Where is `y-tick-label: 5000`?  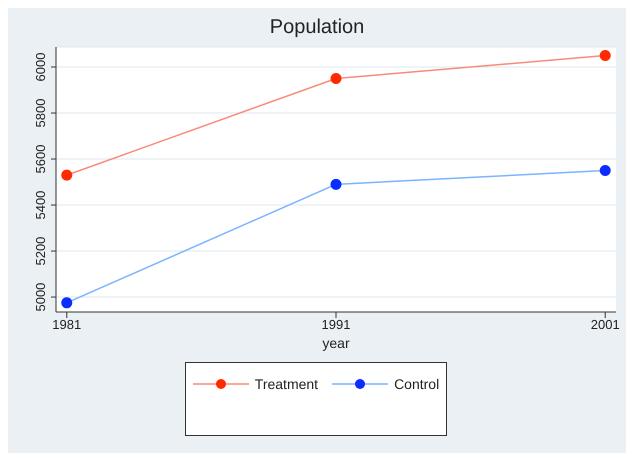
y-tick-label: 5000 is located at coordinates (40, 297).